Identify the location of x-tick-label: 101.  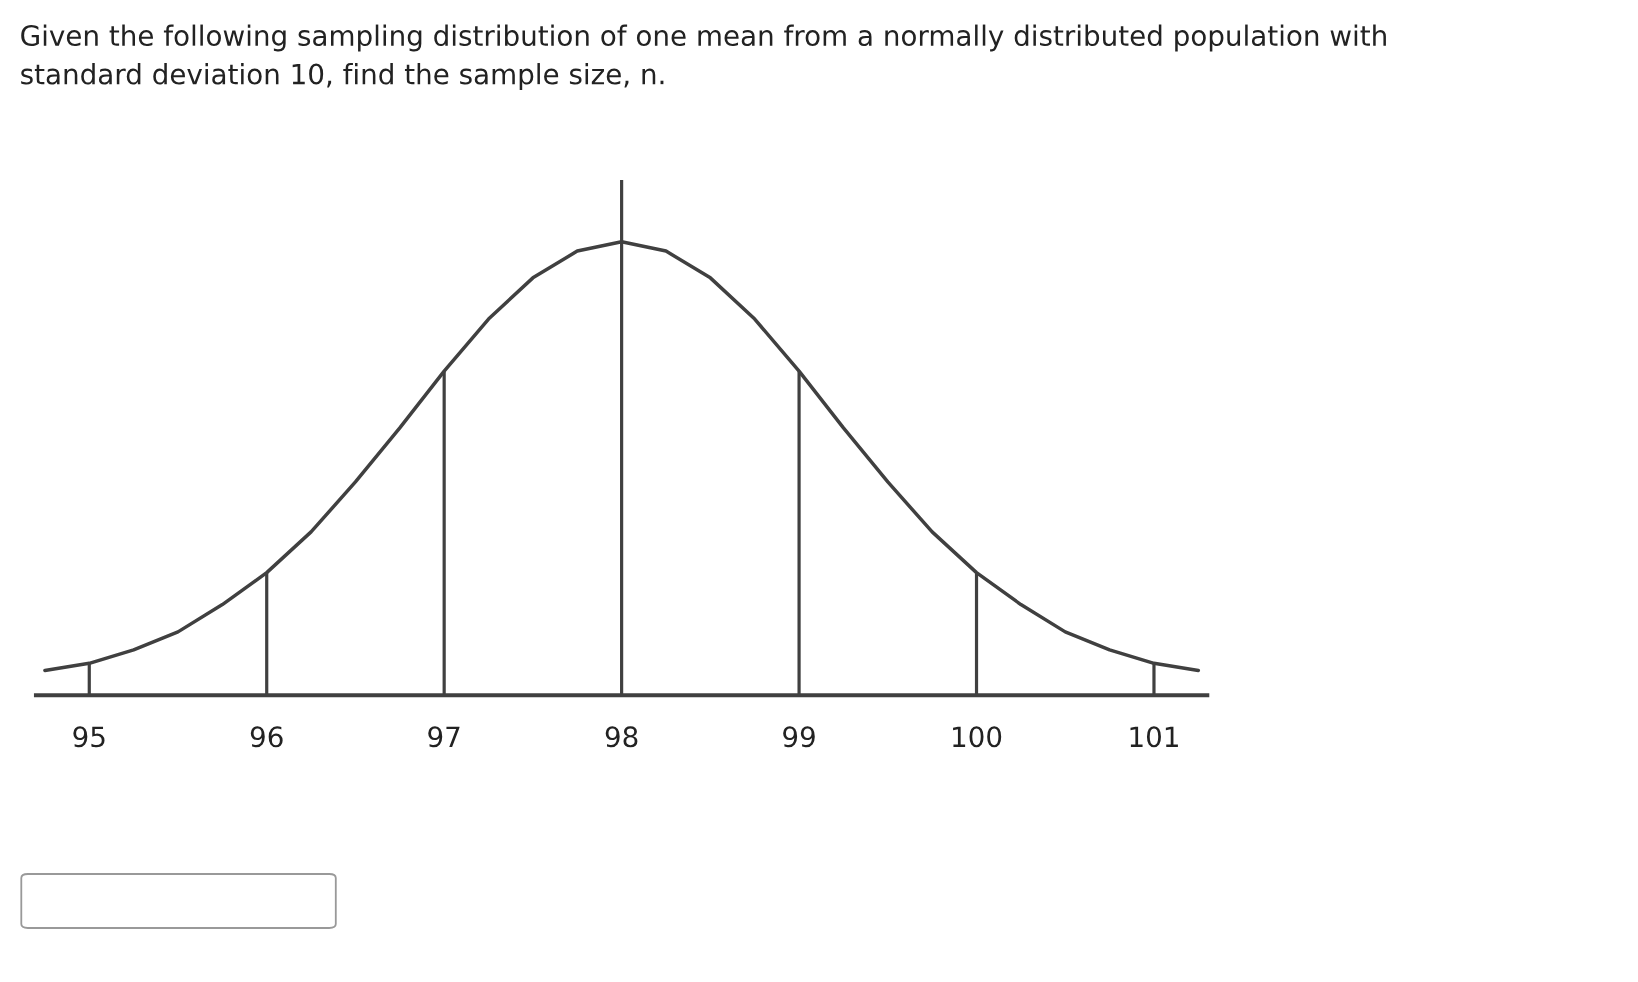
(1154, 737).